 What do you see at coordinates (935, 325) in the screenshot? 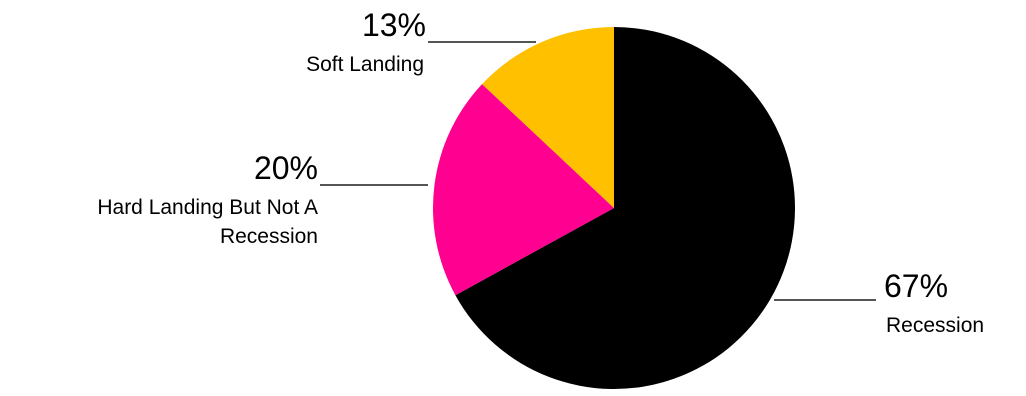
I see `category-label-recession: Recession` at bounding box center [935, 325].